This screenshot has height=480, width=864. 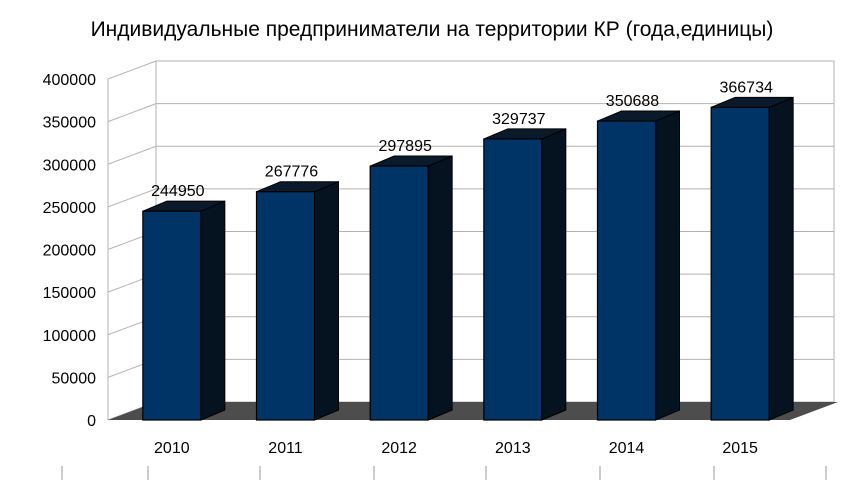 I want to click on y-tick-label: 400000, so click(x=69, y=80).